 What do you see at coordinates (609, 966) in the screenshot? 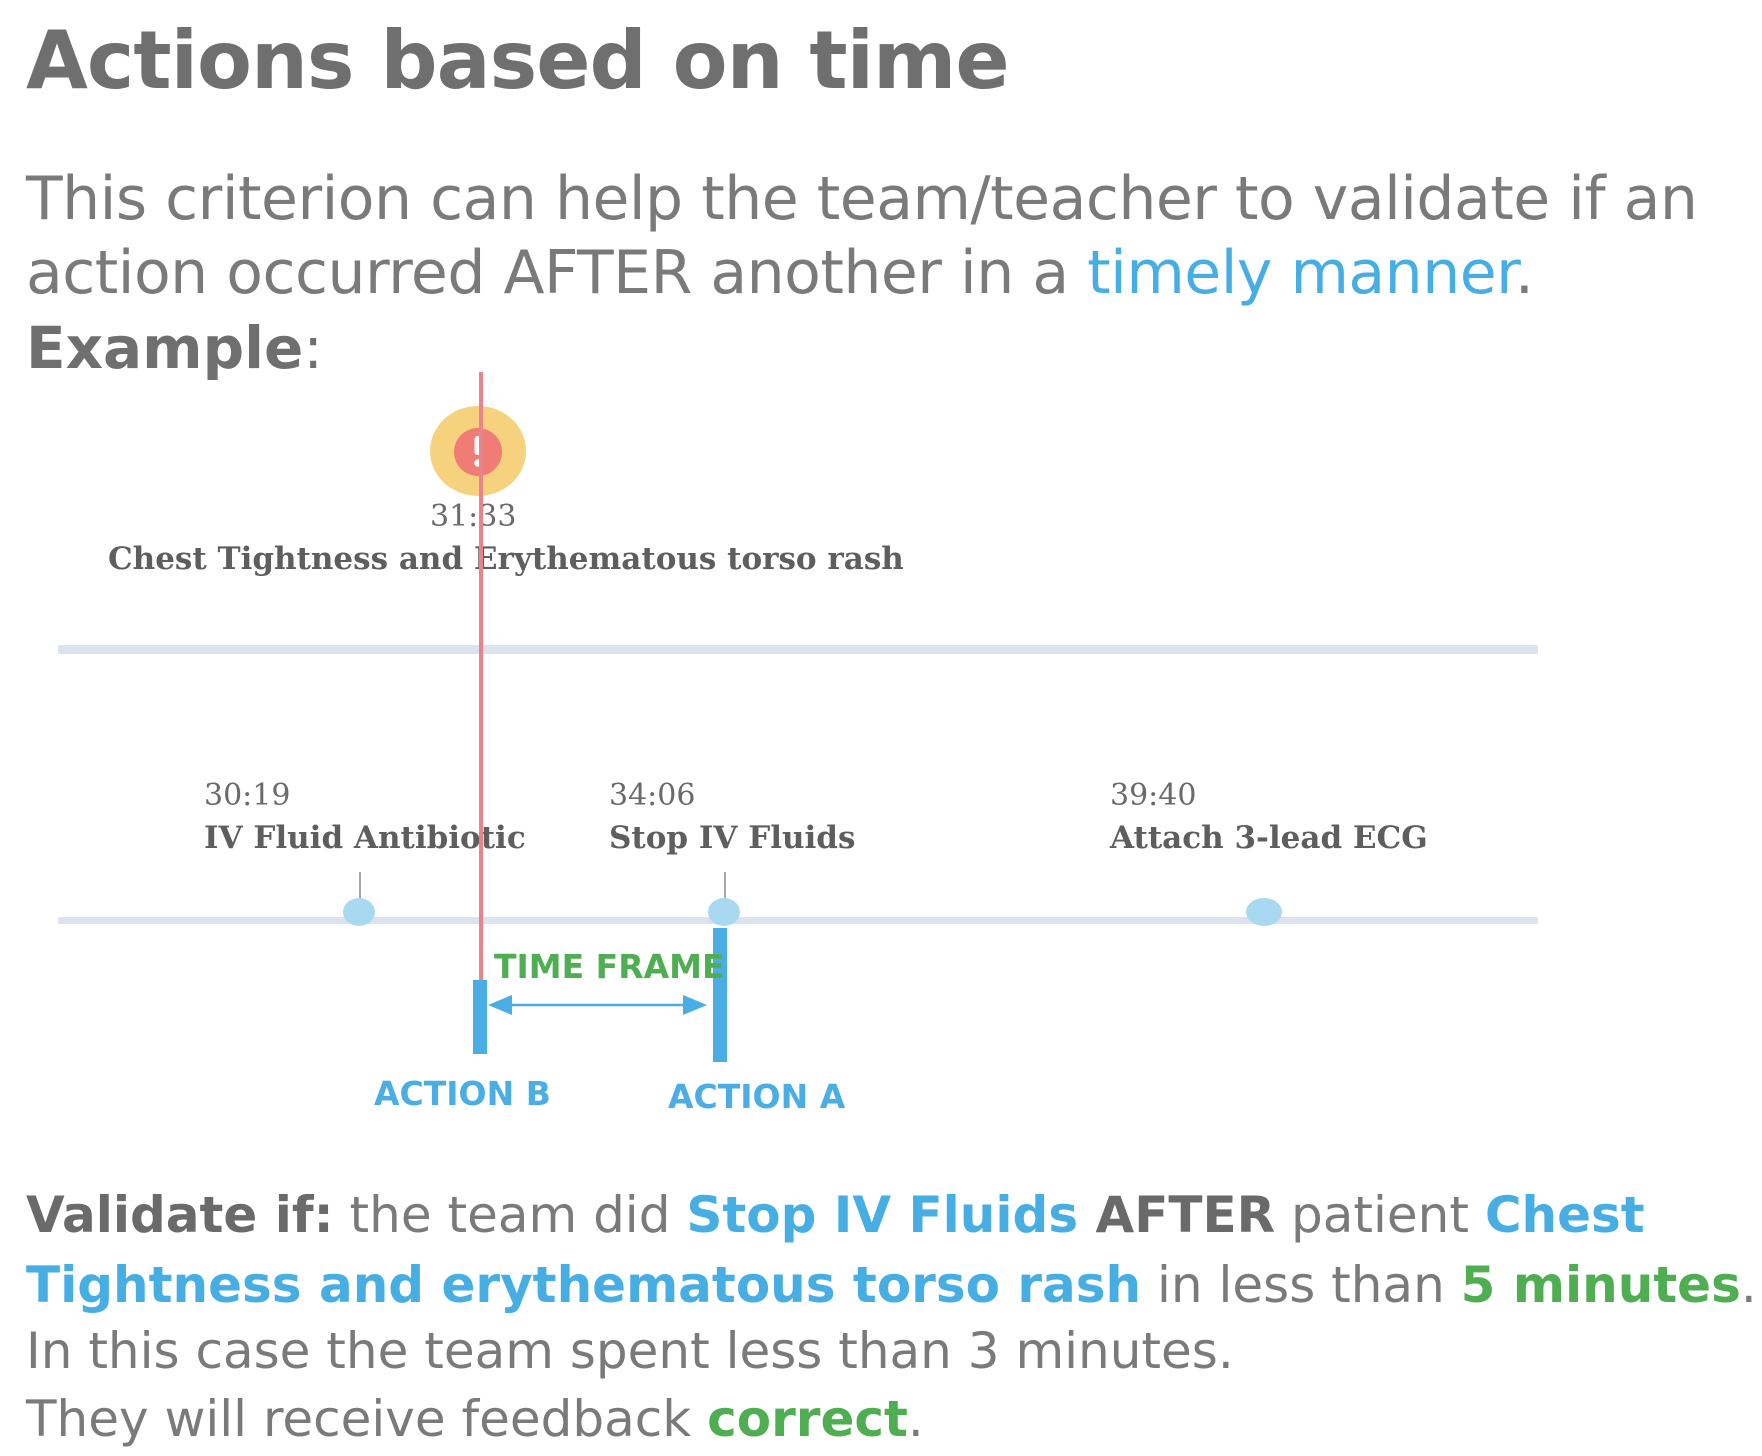
I see `time-frame-label: TIME FRAME` at bounding box center [609, 966].